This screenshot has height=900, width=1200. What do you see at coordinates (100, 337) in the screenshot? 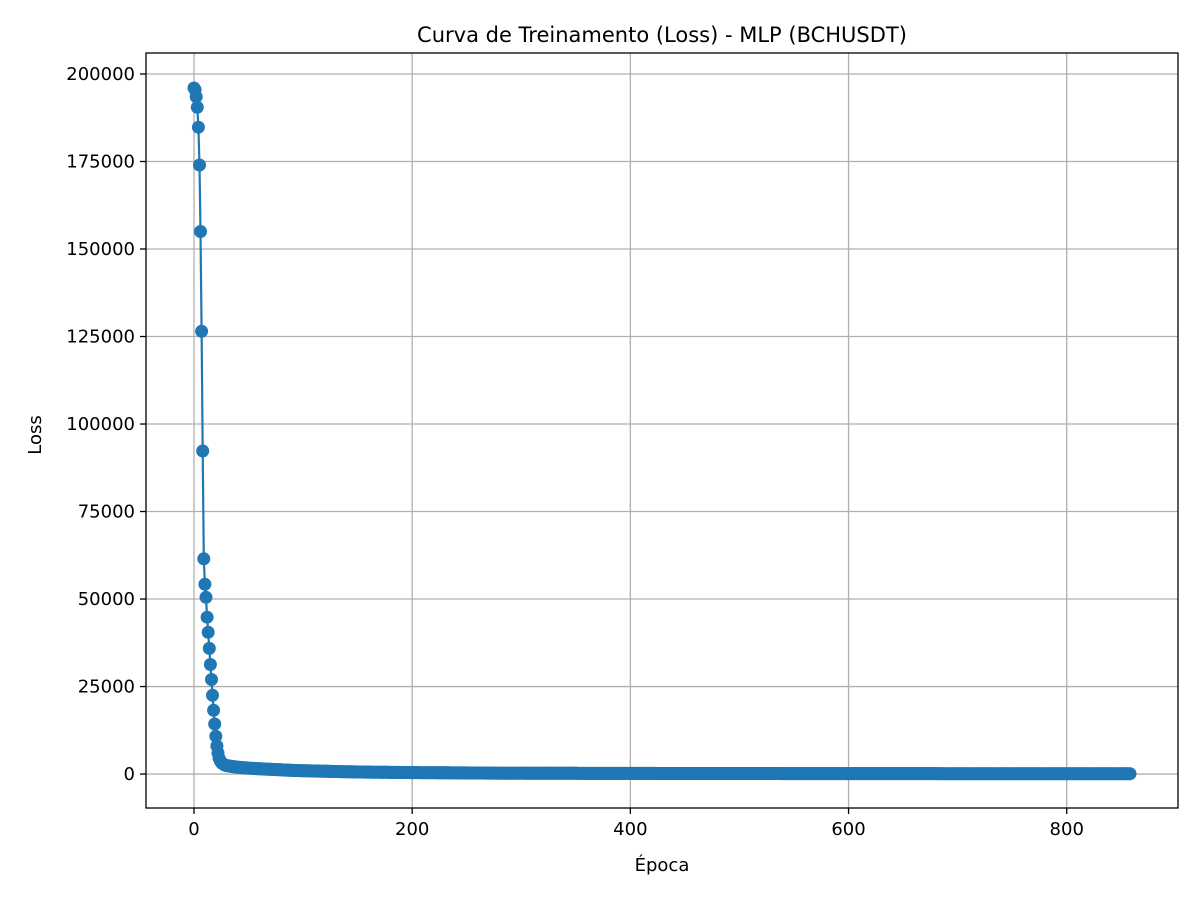
I see `y-tick-label: 125000` at bounding box center [100, 337].